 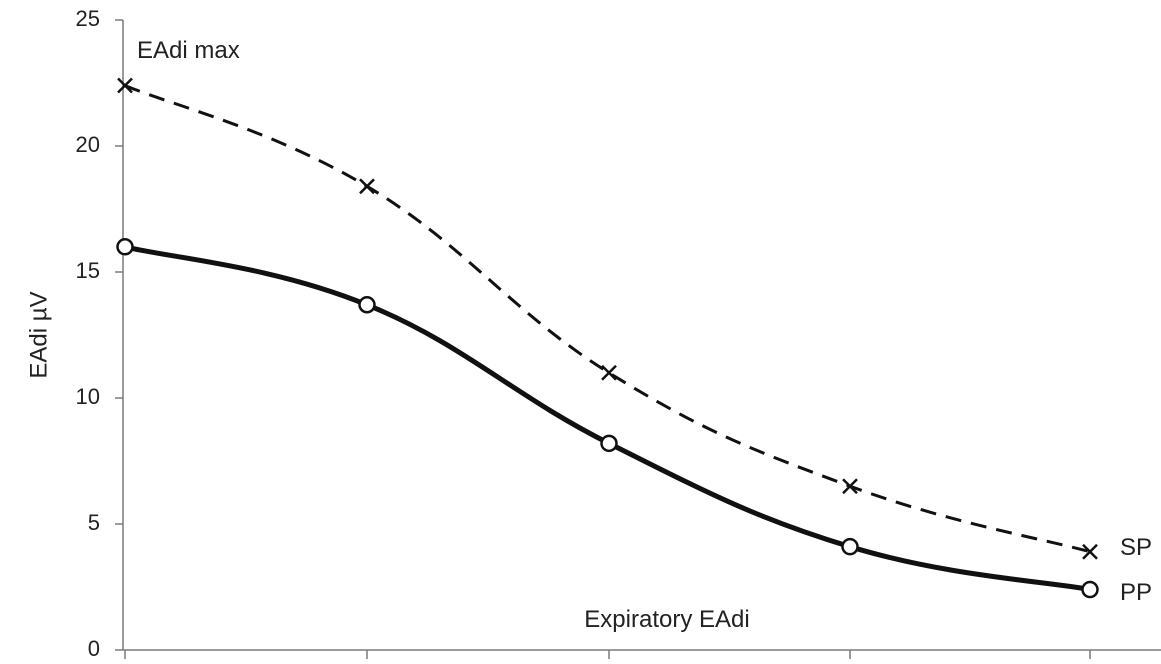 I want to click on y-tick-label: 20, so click(x=88, y=144).